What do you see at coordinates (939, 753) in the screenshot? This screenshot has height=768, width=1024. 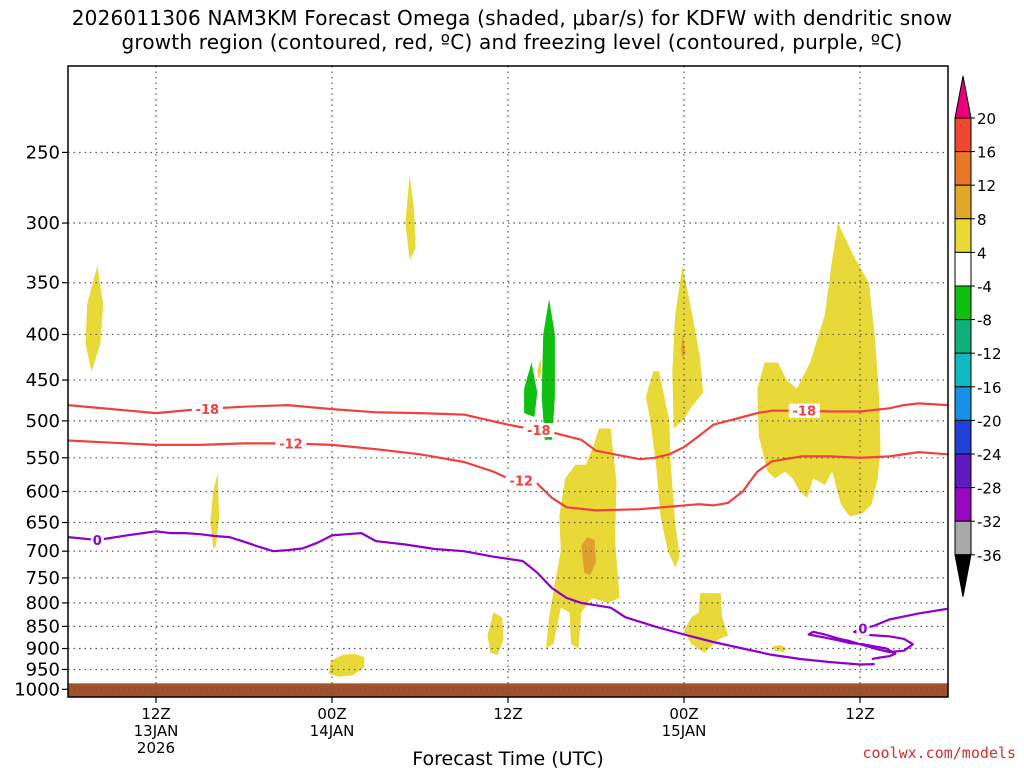 I see `site-credit: coolwx.com/models` at bounding box center [939, 753].